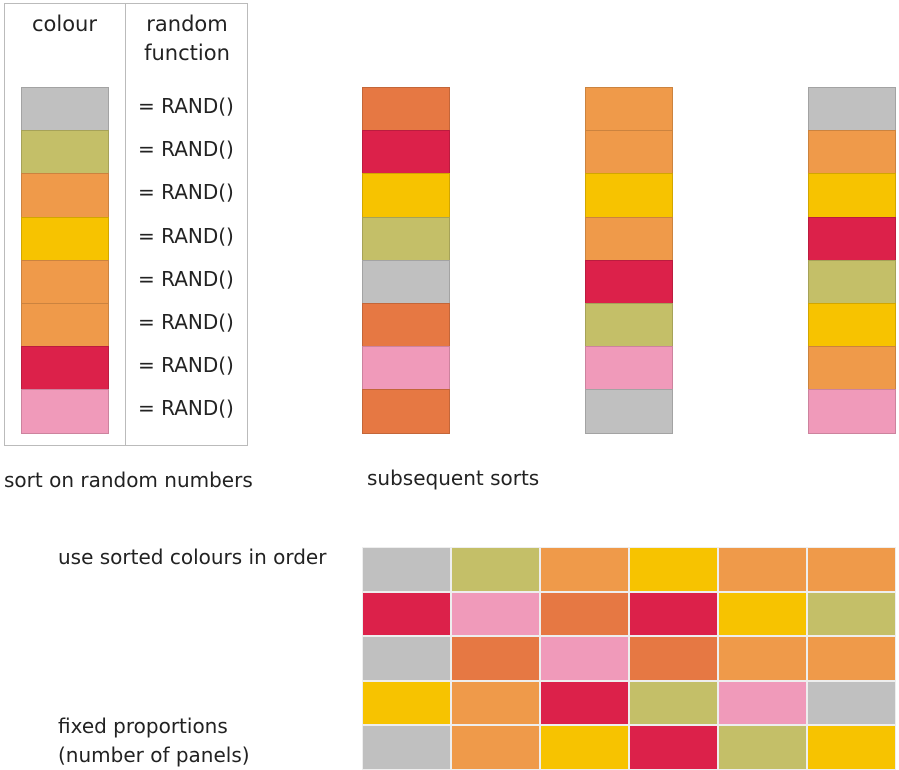  Describe the element at coordinates (192, 557) in the screenshot. I see `use-sorted-label: use sorted colours in order` at that location.